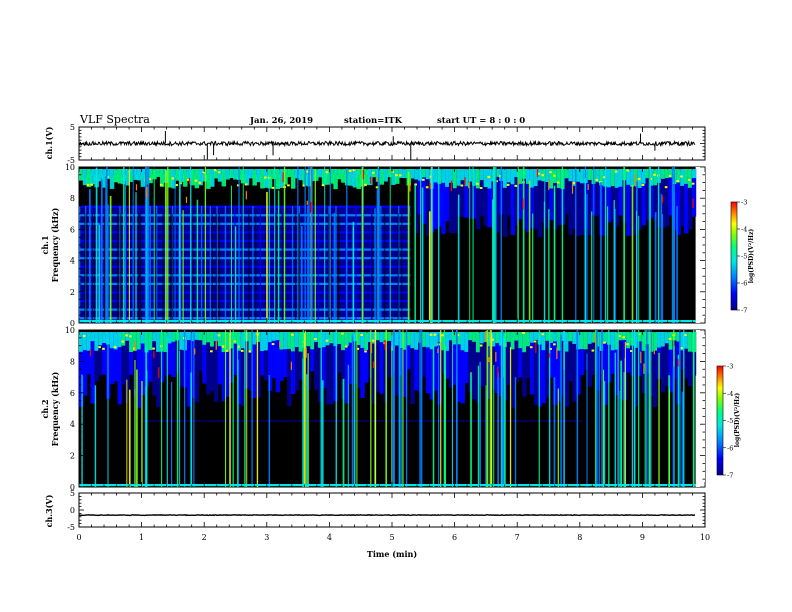 The image size is (792, 612). I want to click on y-tick-label: 10, so click(70, 167).